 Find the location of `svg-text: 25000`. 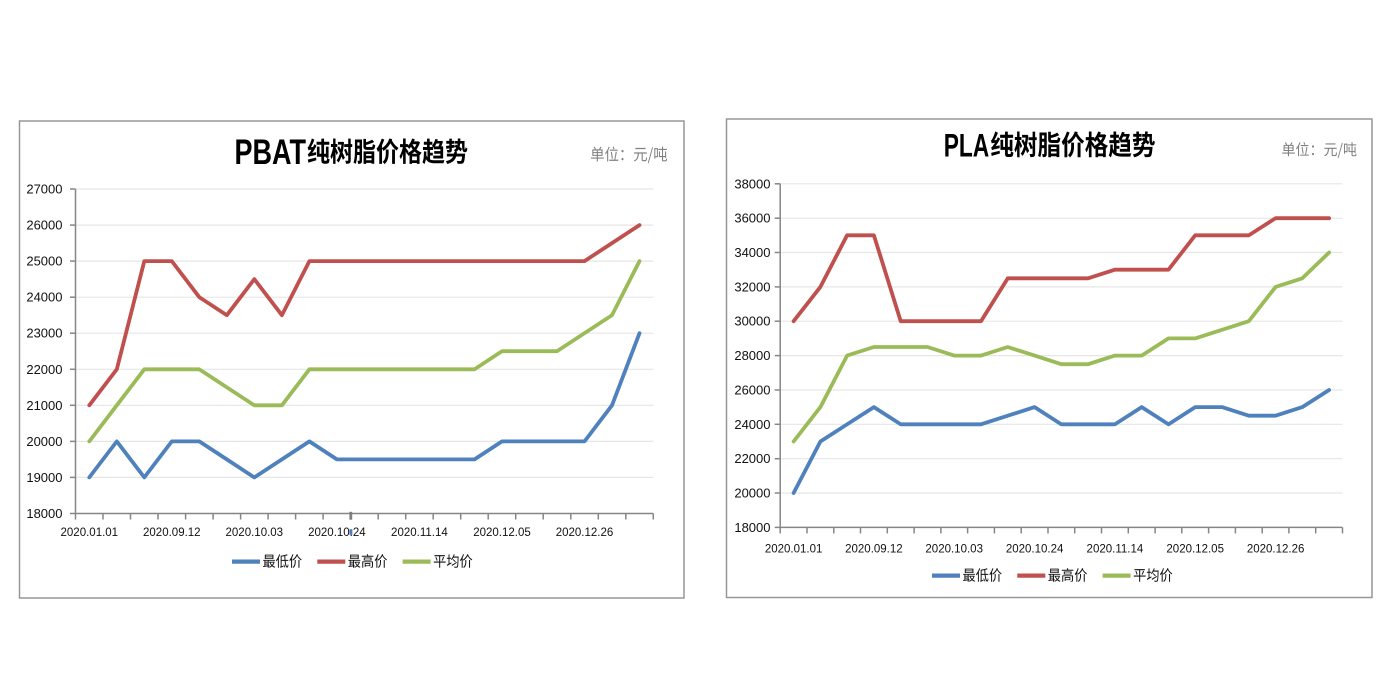

svg-text: 25000 is located at coordinates (44, 261).